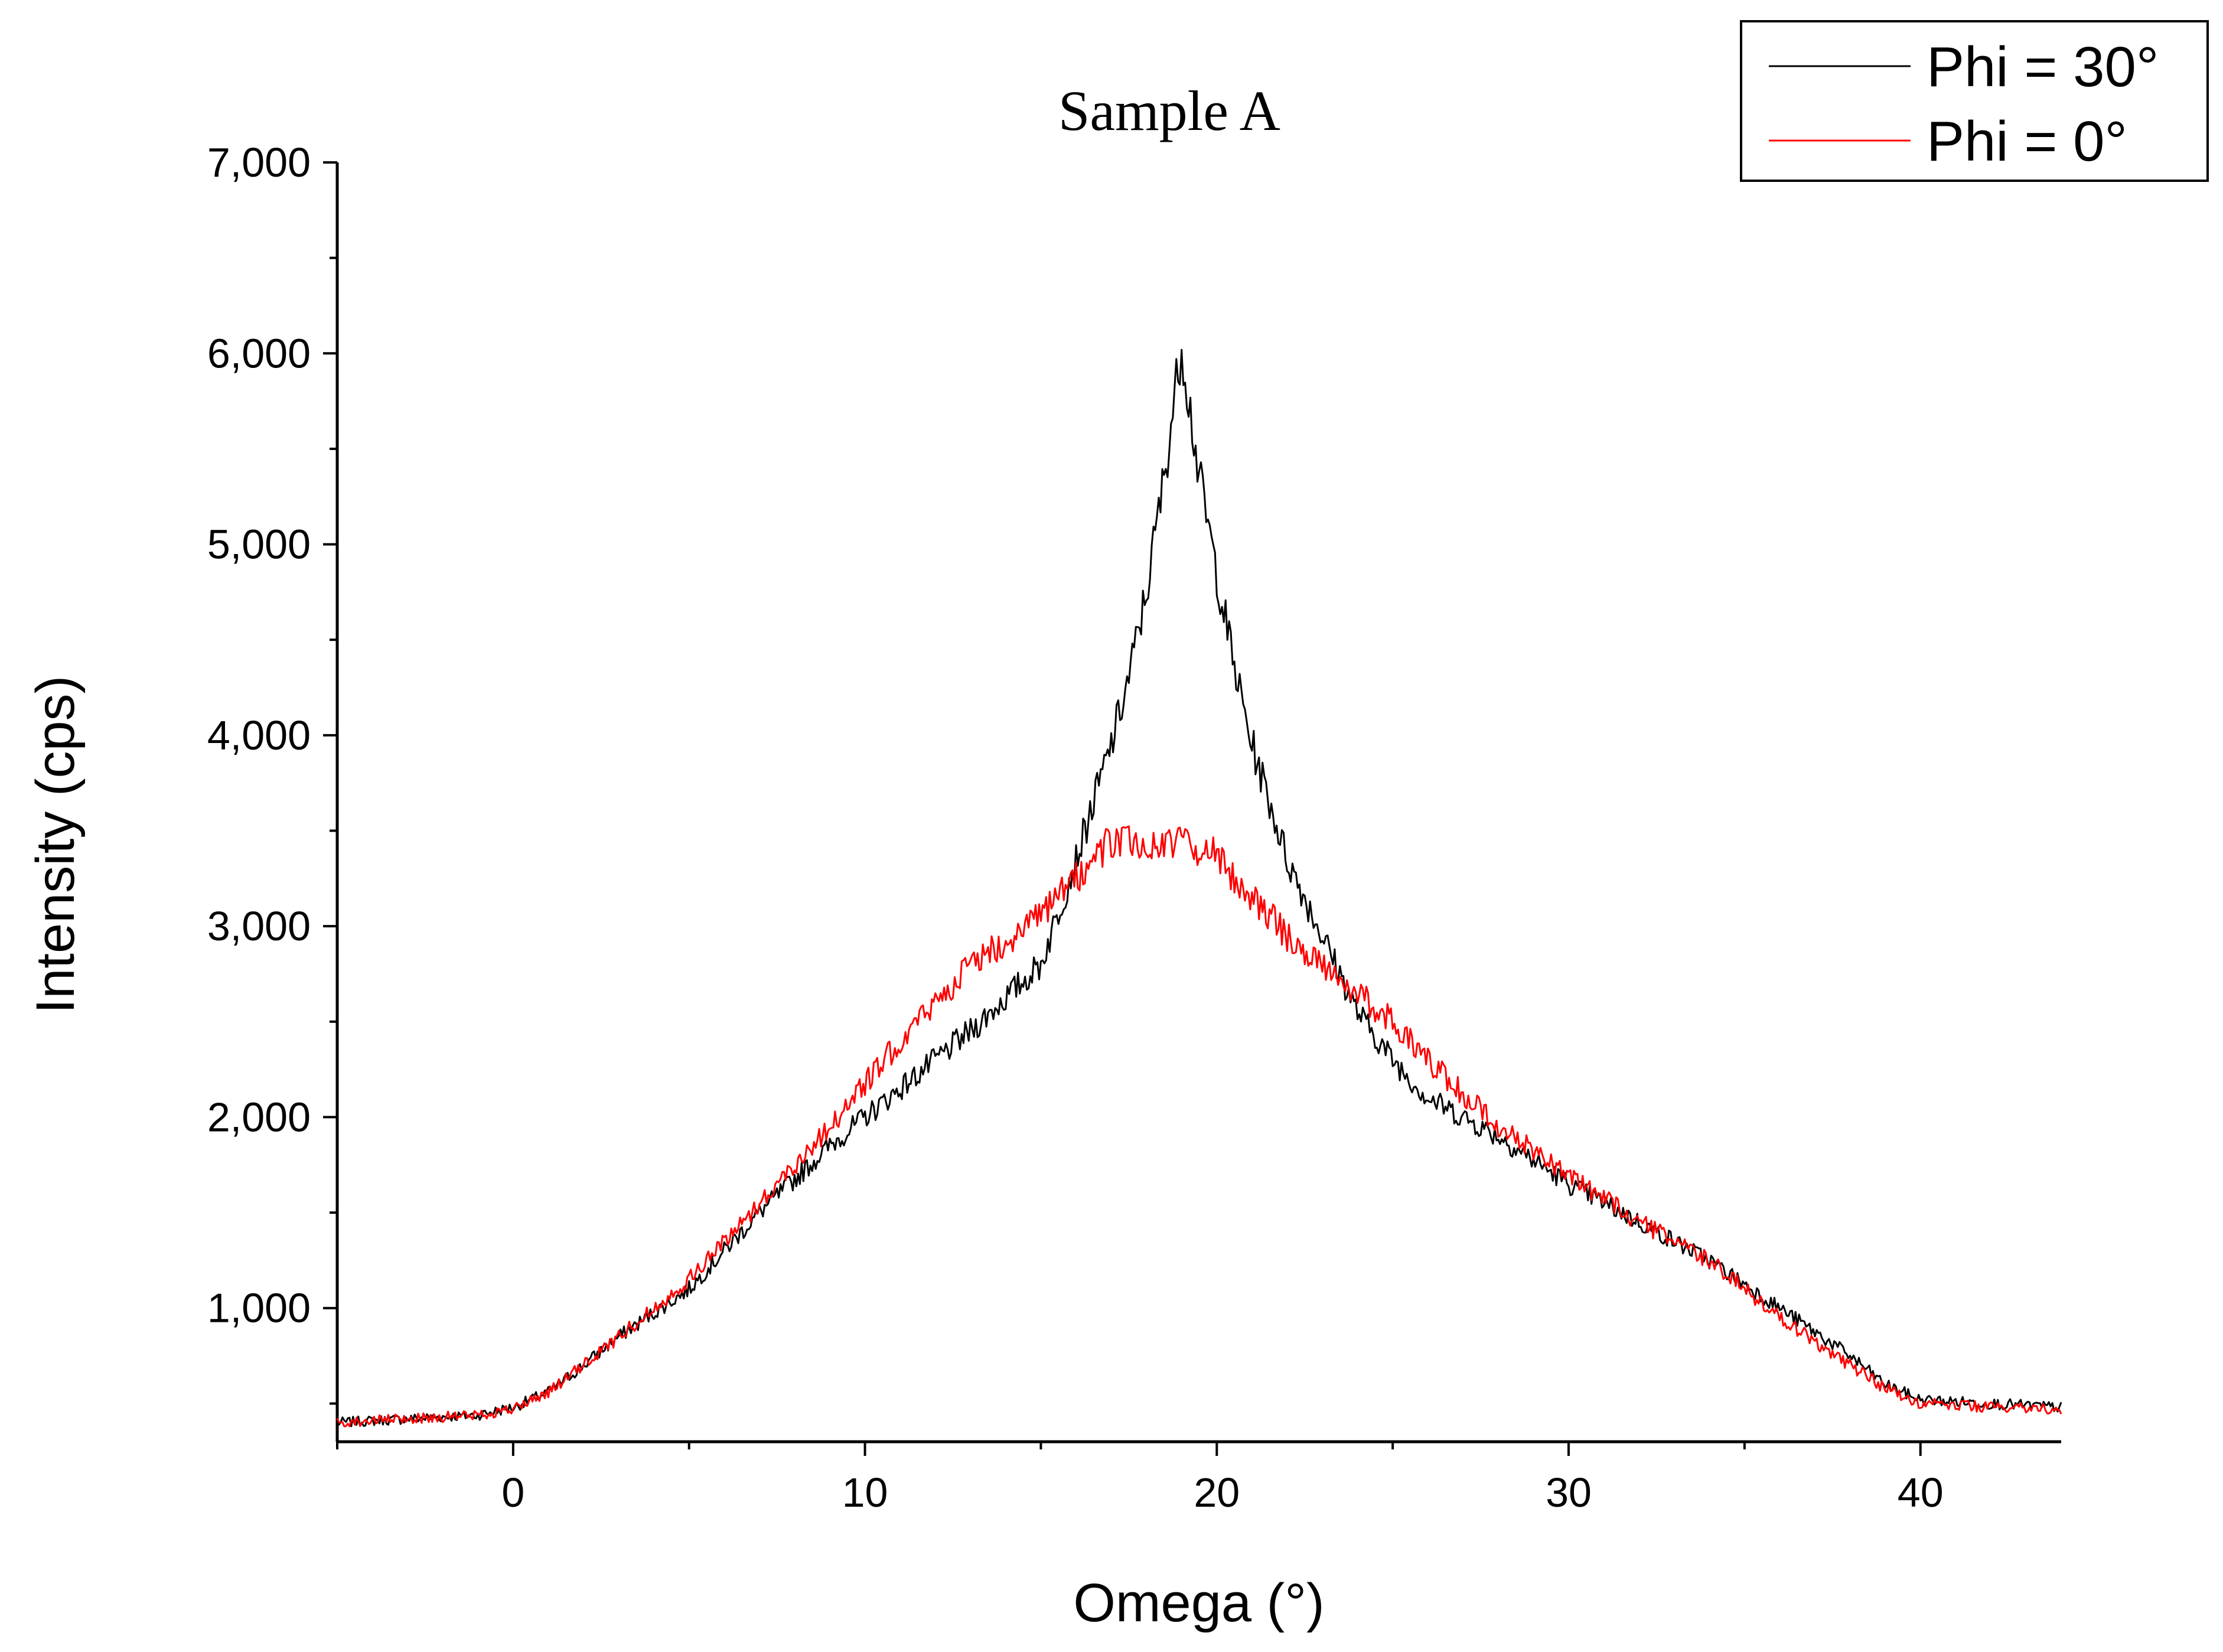  Describe the element at coordinates (1140, 1479) in the screenshot. I see `x-ticks: 0 10 20 30 40` at that location.